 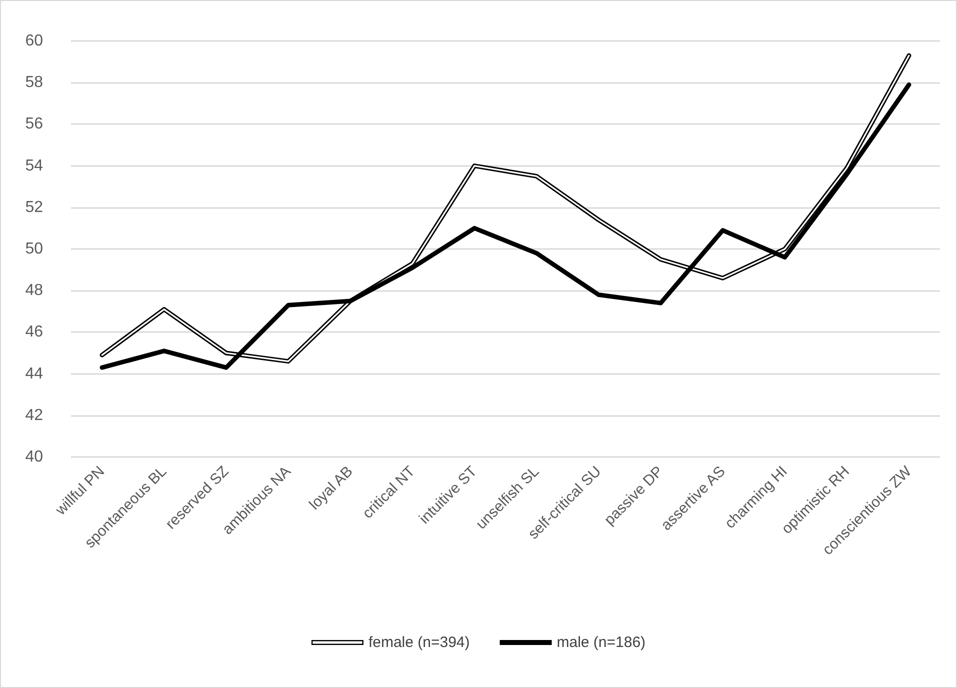 I want to click on y-tick-label: 46, so click(x=34, y=332).